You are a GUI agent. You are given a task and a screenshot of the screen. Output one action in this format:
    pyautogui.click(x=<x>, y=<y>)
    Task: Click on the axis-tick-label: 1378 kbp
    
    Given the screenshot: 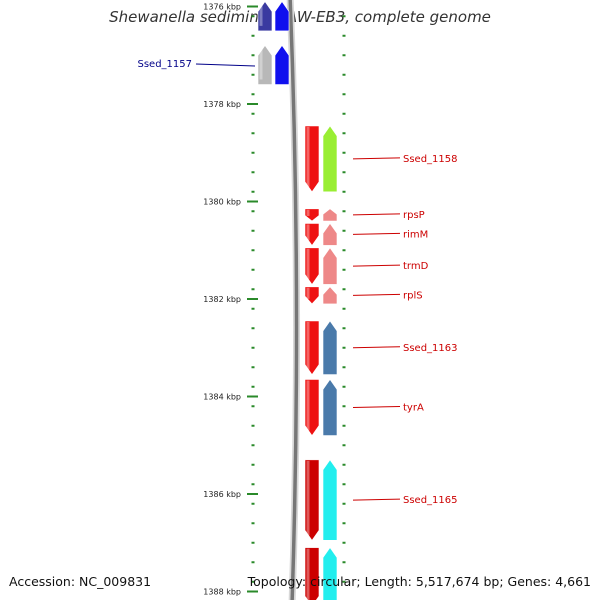 What is the action you would take?
    pyautogui.click(x=222, y=104)
    